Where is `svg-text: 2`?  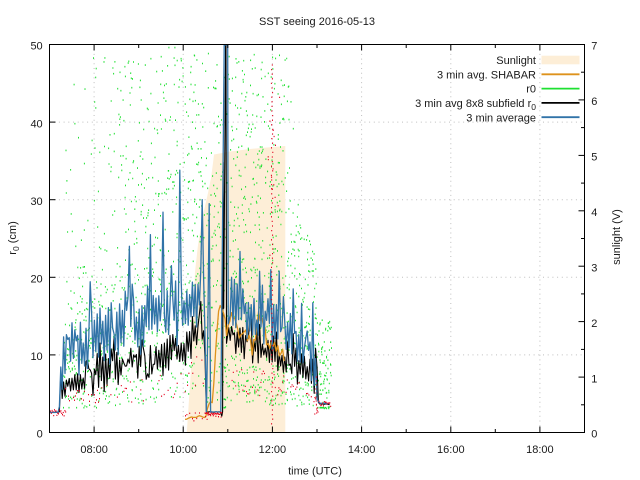 svg-text: 2 is located at coordinates (594, 324).